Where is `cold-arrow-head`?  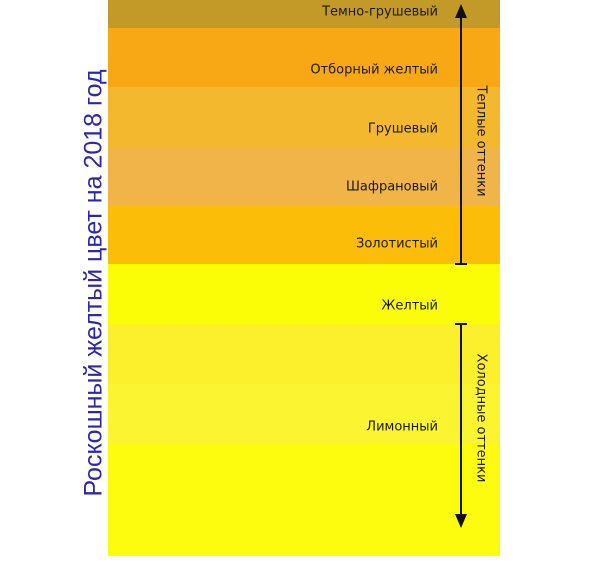 cold-arrow-head is located at coordinates (461, 521).